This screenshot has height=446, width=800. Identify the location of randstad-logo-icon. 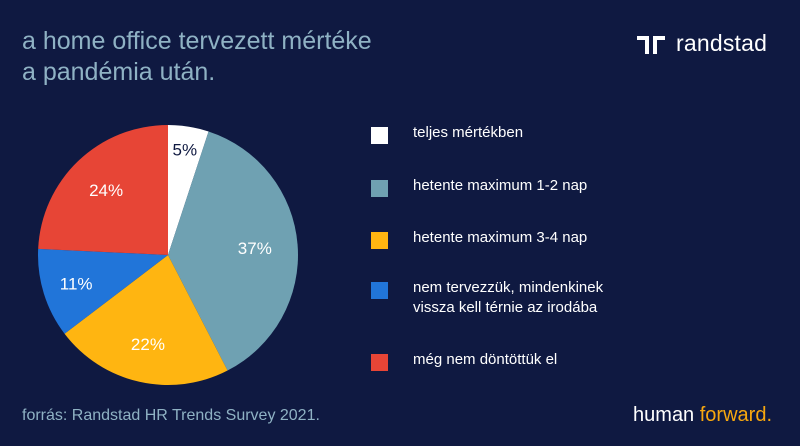
(651, 44).